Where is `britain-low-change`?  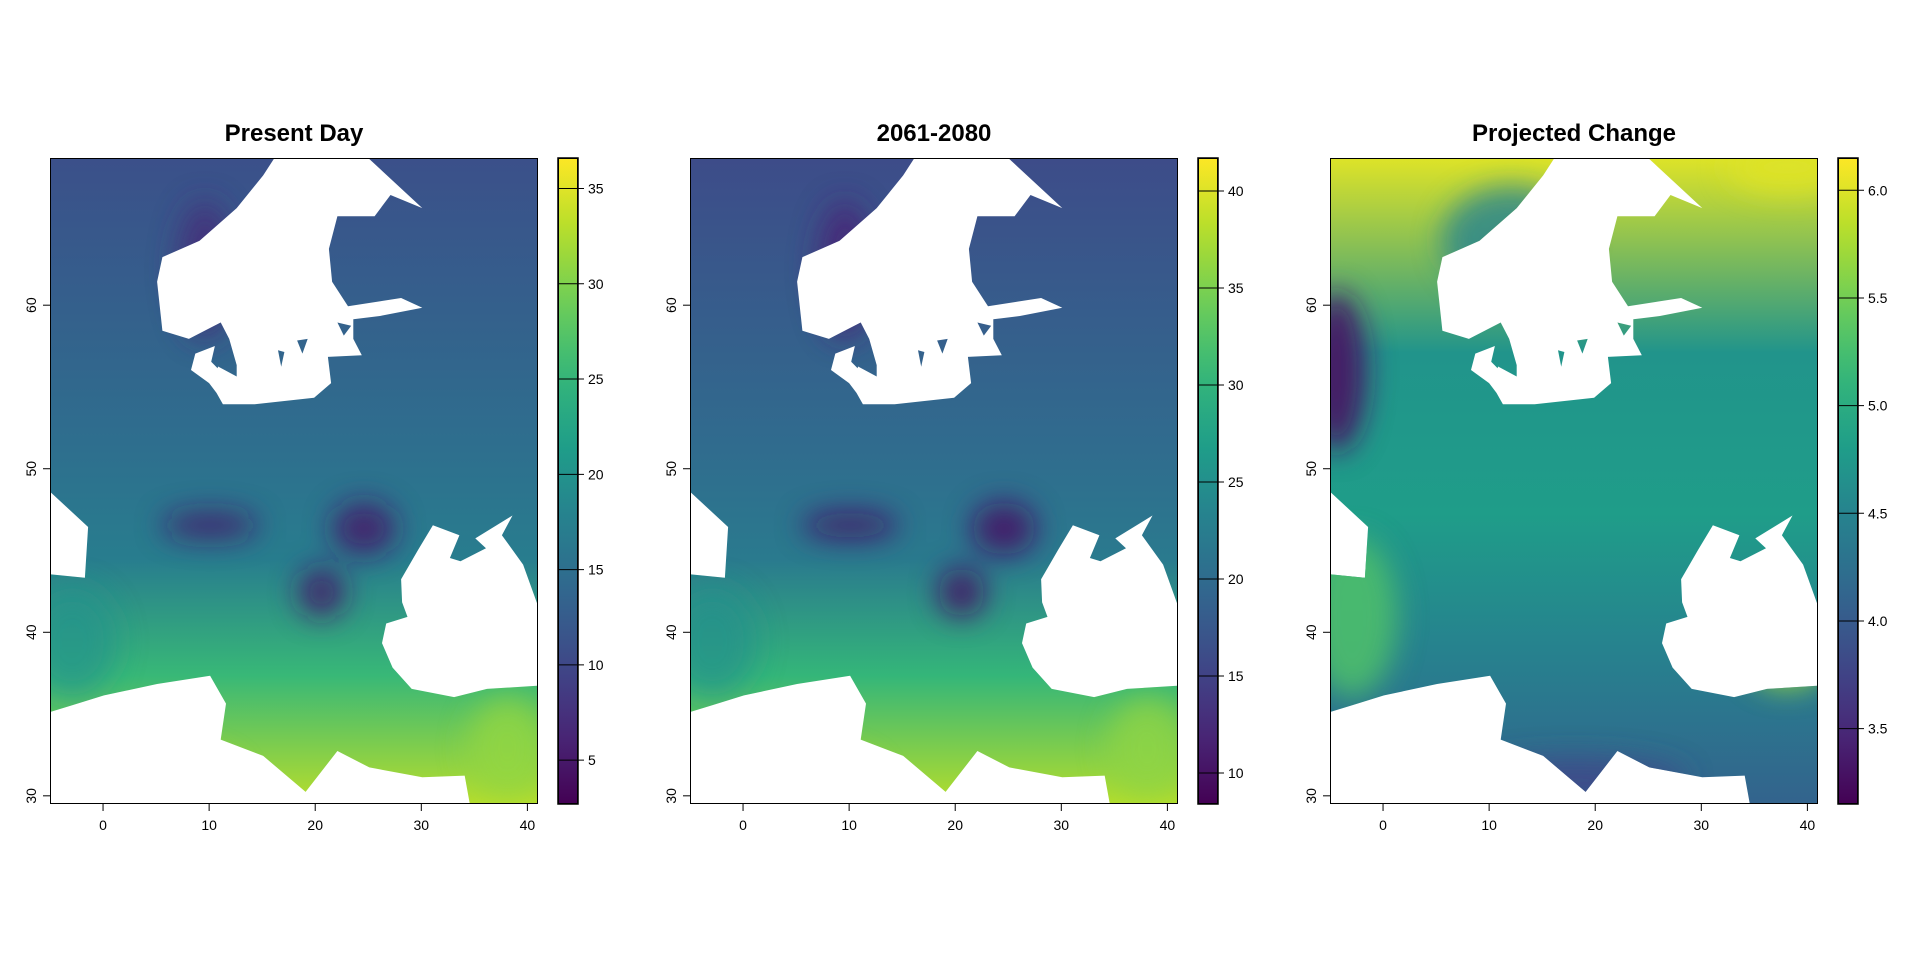 britain-low-change is located at coordinates (1349, 371).